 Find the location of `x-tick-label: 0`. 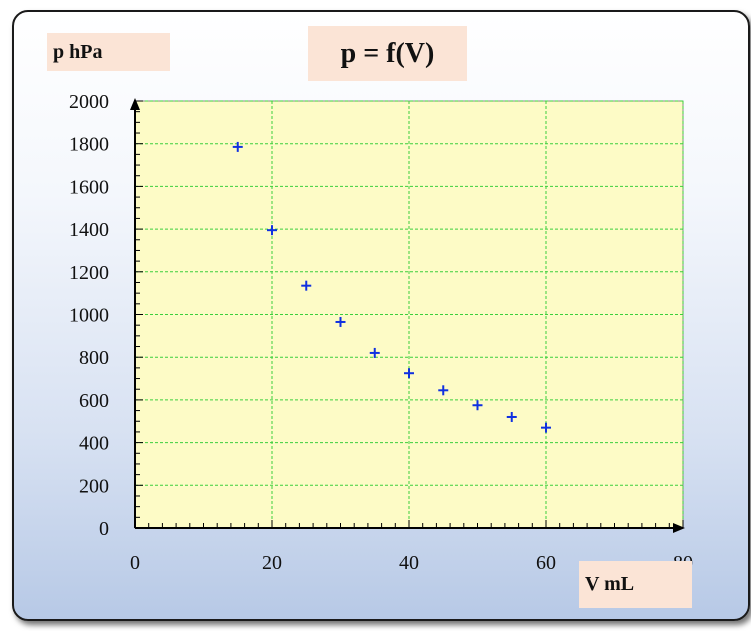

x-tick-label: 0 is located at coordinates (135, 563).